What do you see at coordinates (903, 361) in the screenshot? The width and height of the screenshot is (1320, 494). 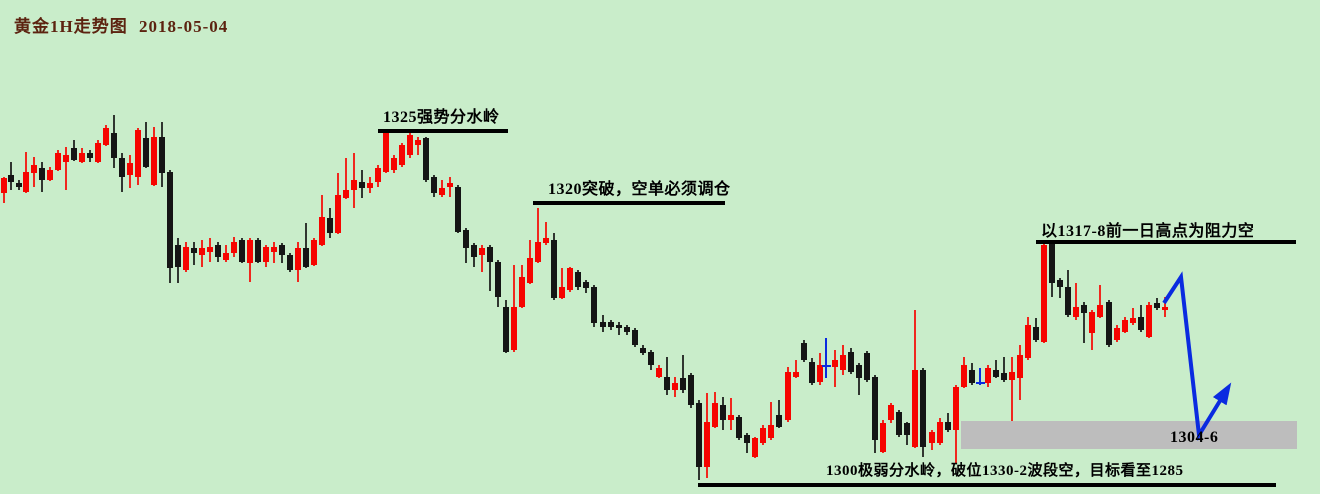 I see `blue-order-marks` at bounding box center [903, 361].